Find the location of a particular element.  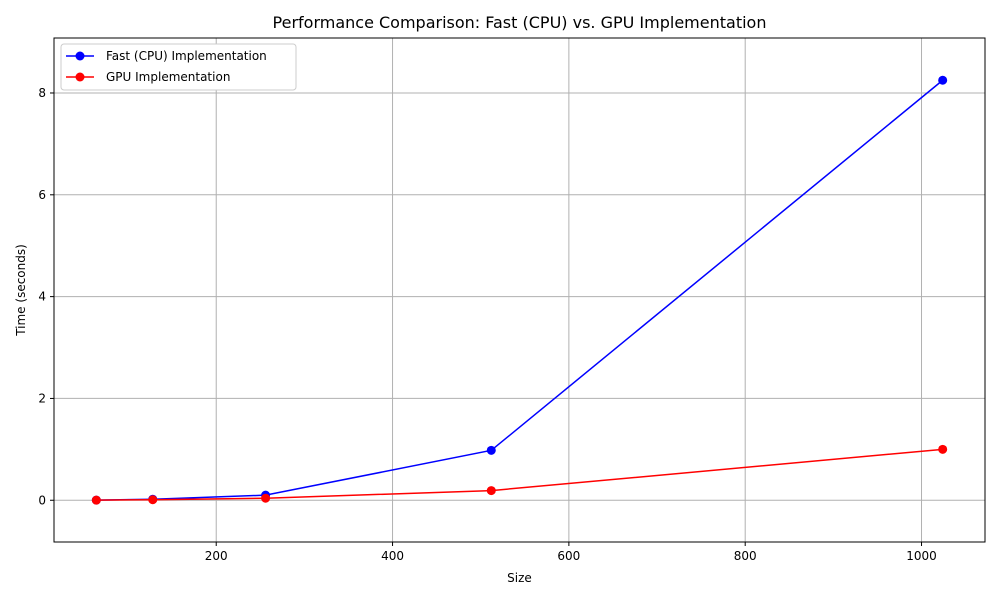

x-axis-ticks: 200 400 600 800 1000 is located at coordinates (571, 552).